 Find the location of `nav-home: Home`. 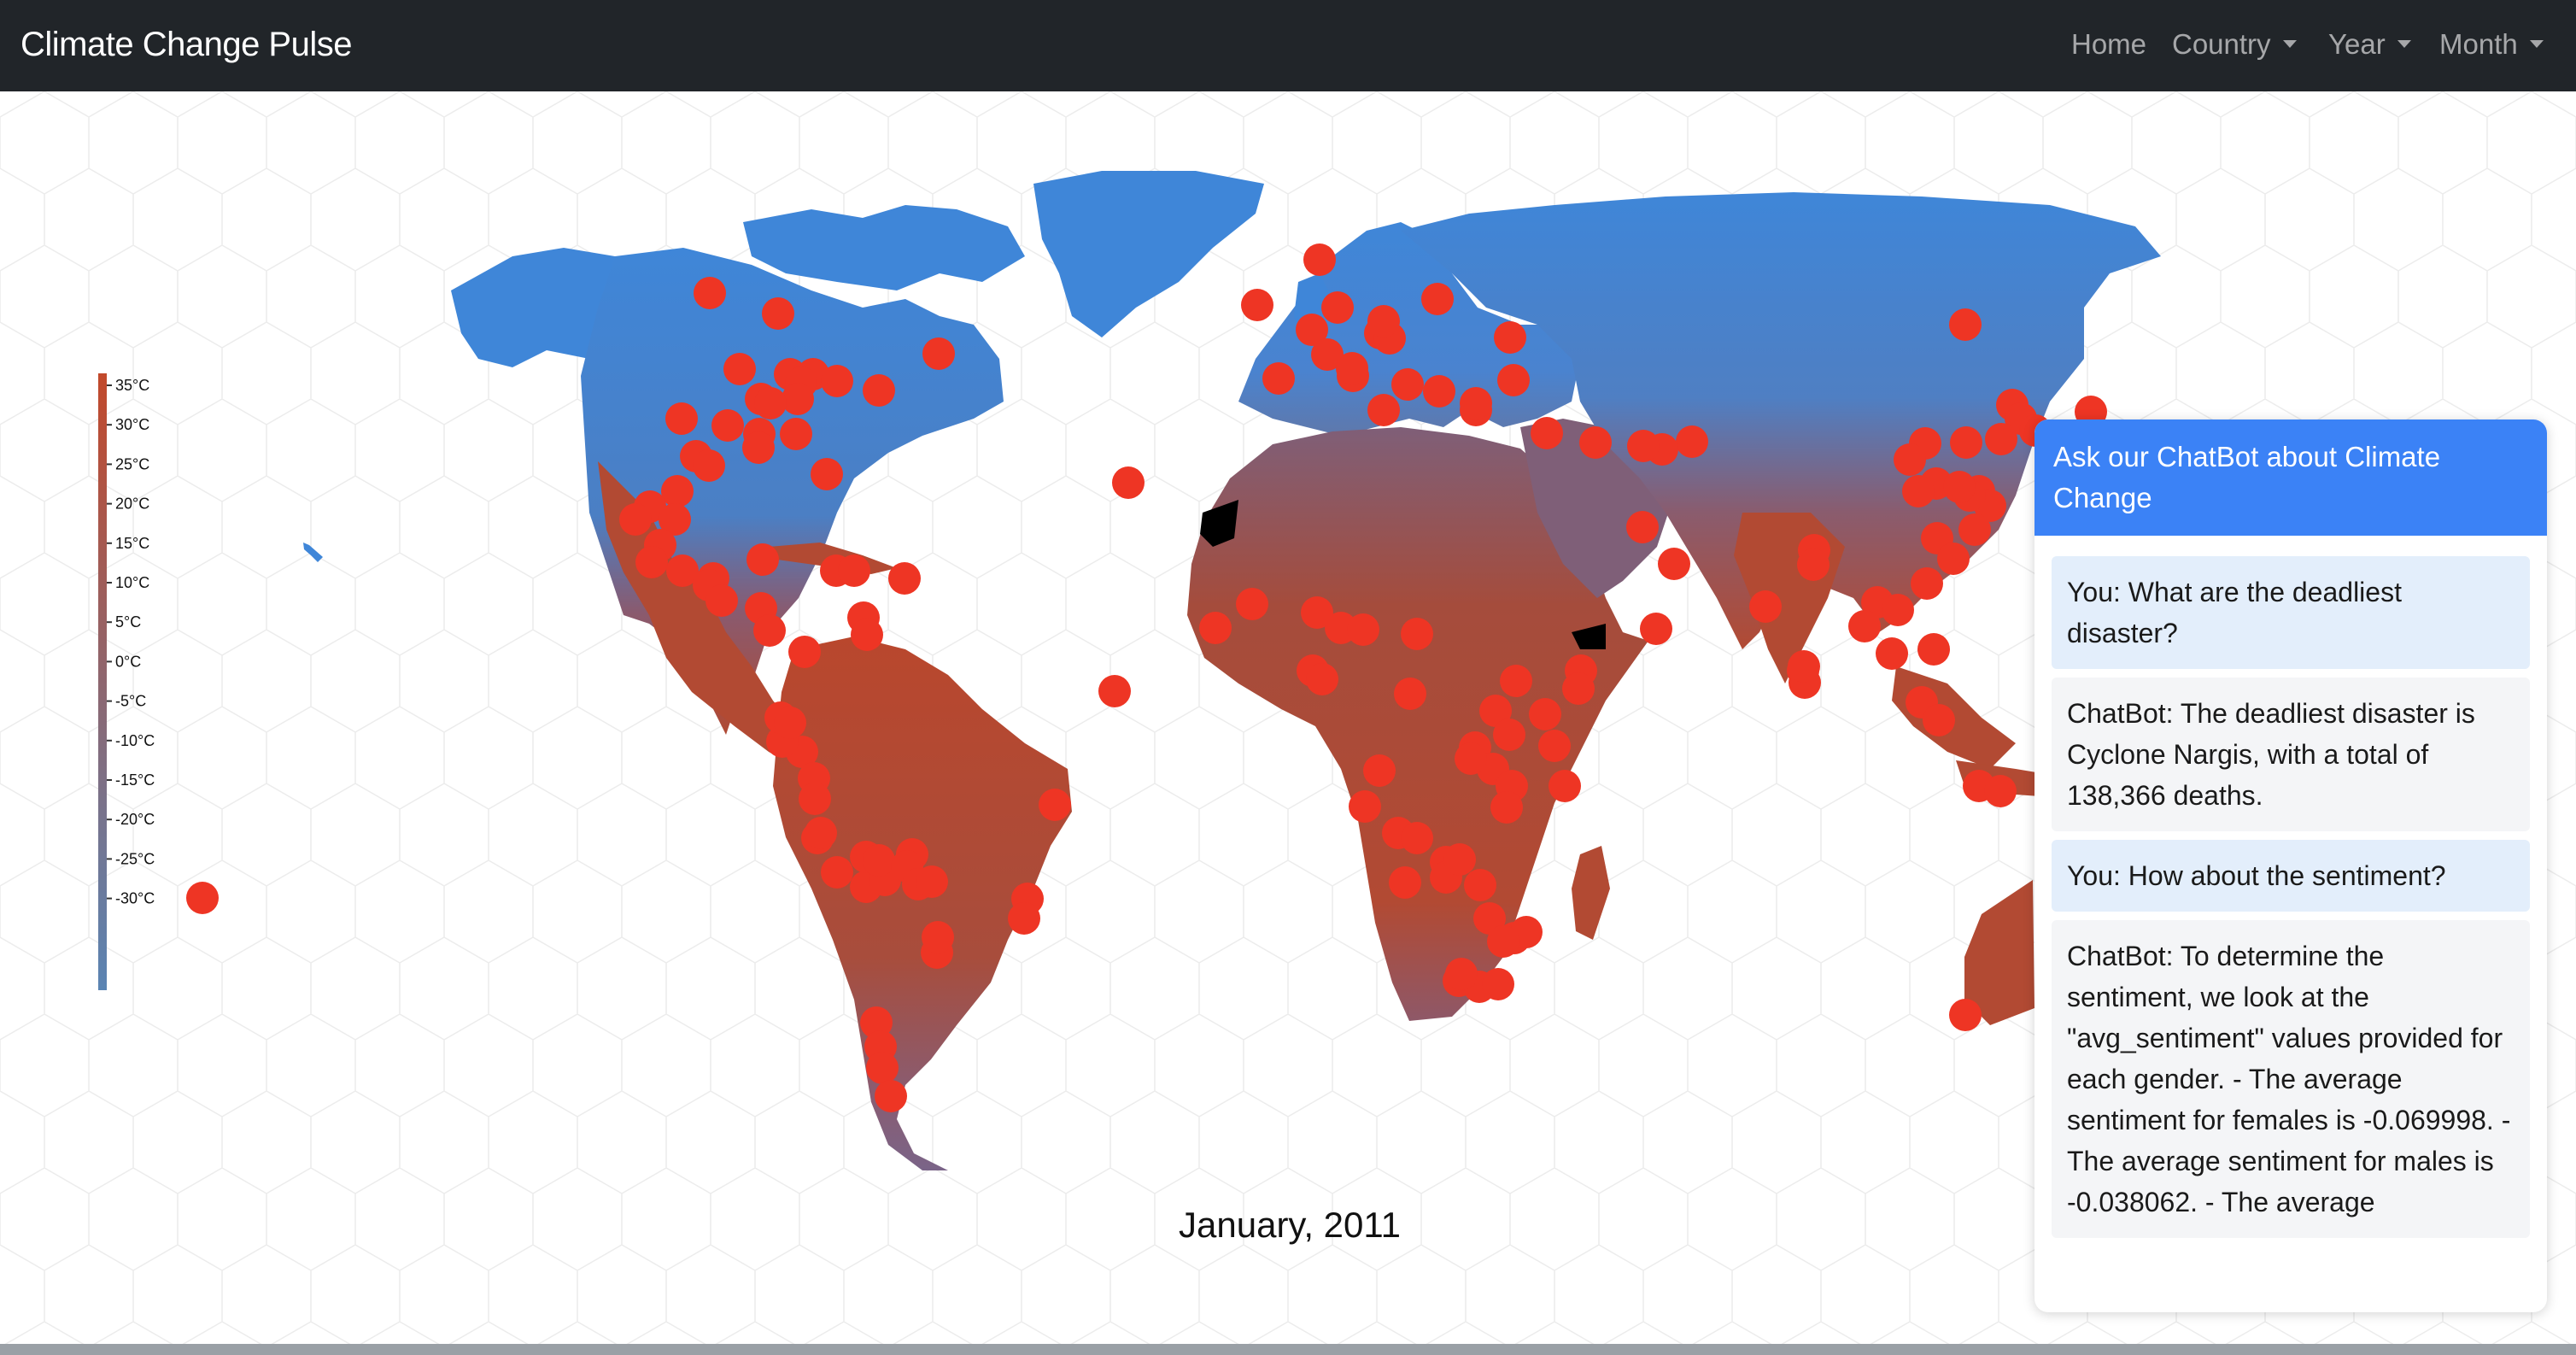

nav-home: Home is located at coordinates (2108, 44).